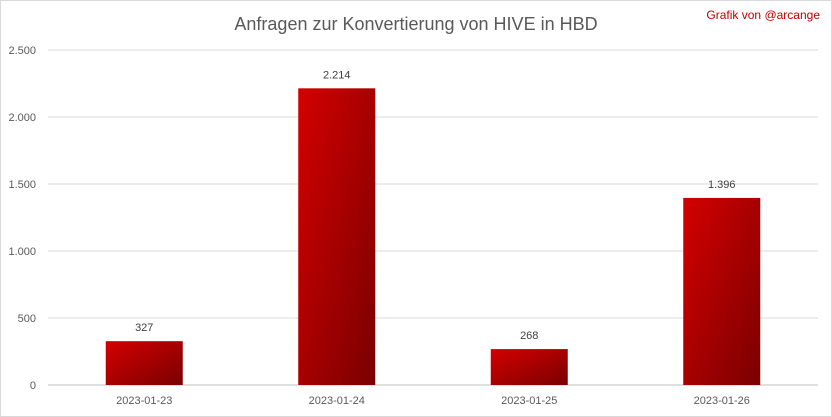 The height and width of the screenshot is (417, 832). What do you see at coordinates (529, 401) in the screenshot?
I see `x-tick-label: 2023-01-25` at bounding box center [529, 401].